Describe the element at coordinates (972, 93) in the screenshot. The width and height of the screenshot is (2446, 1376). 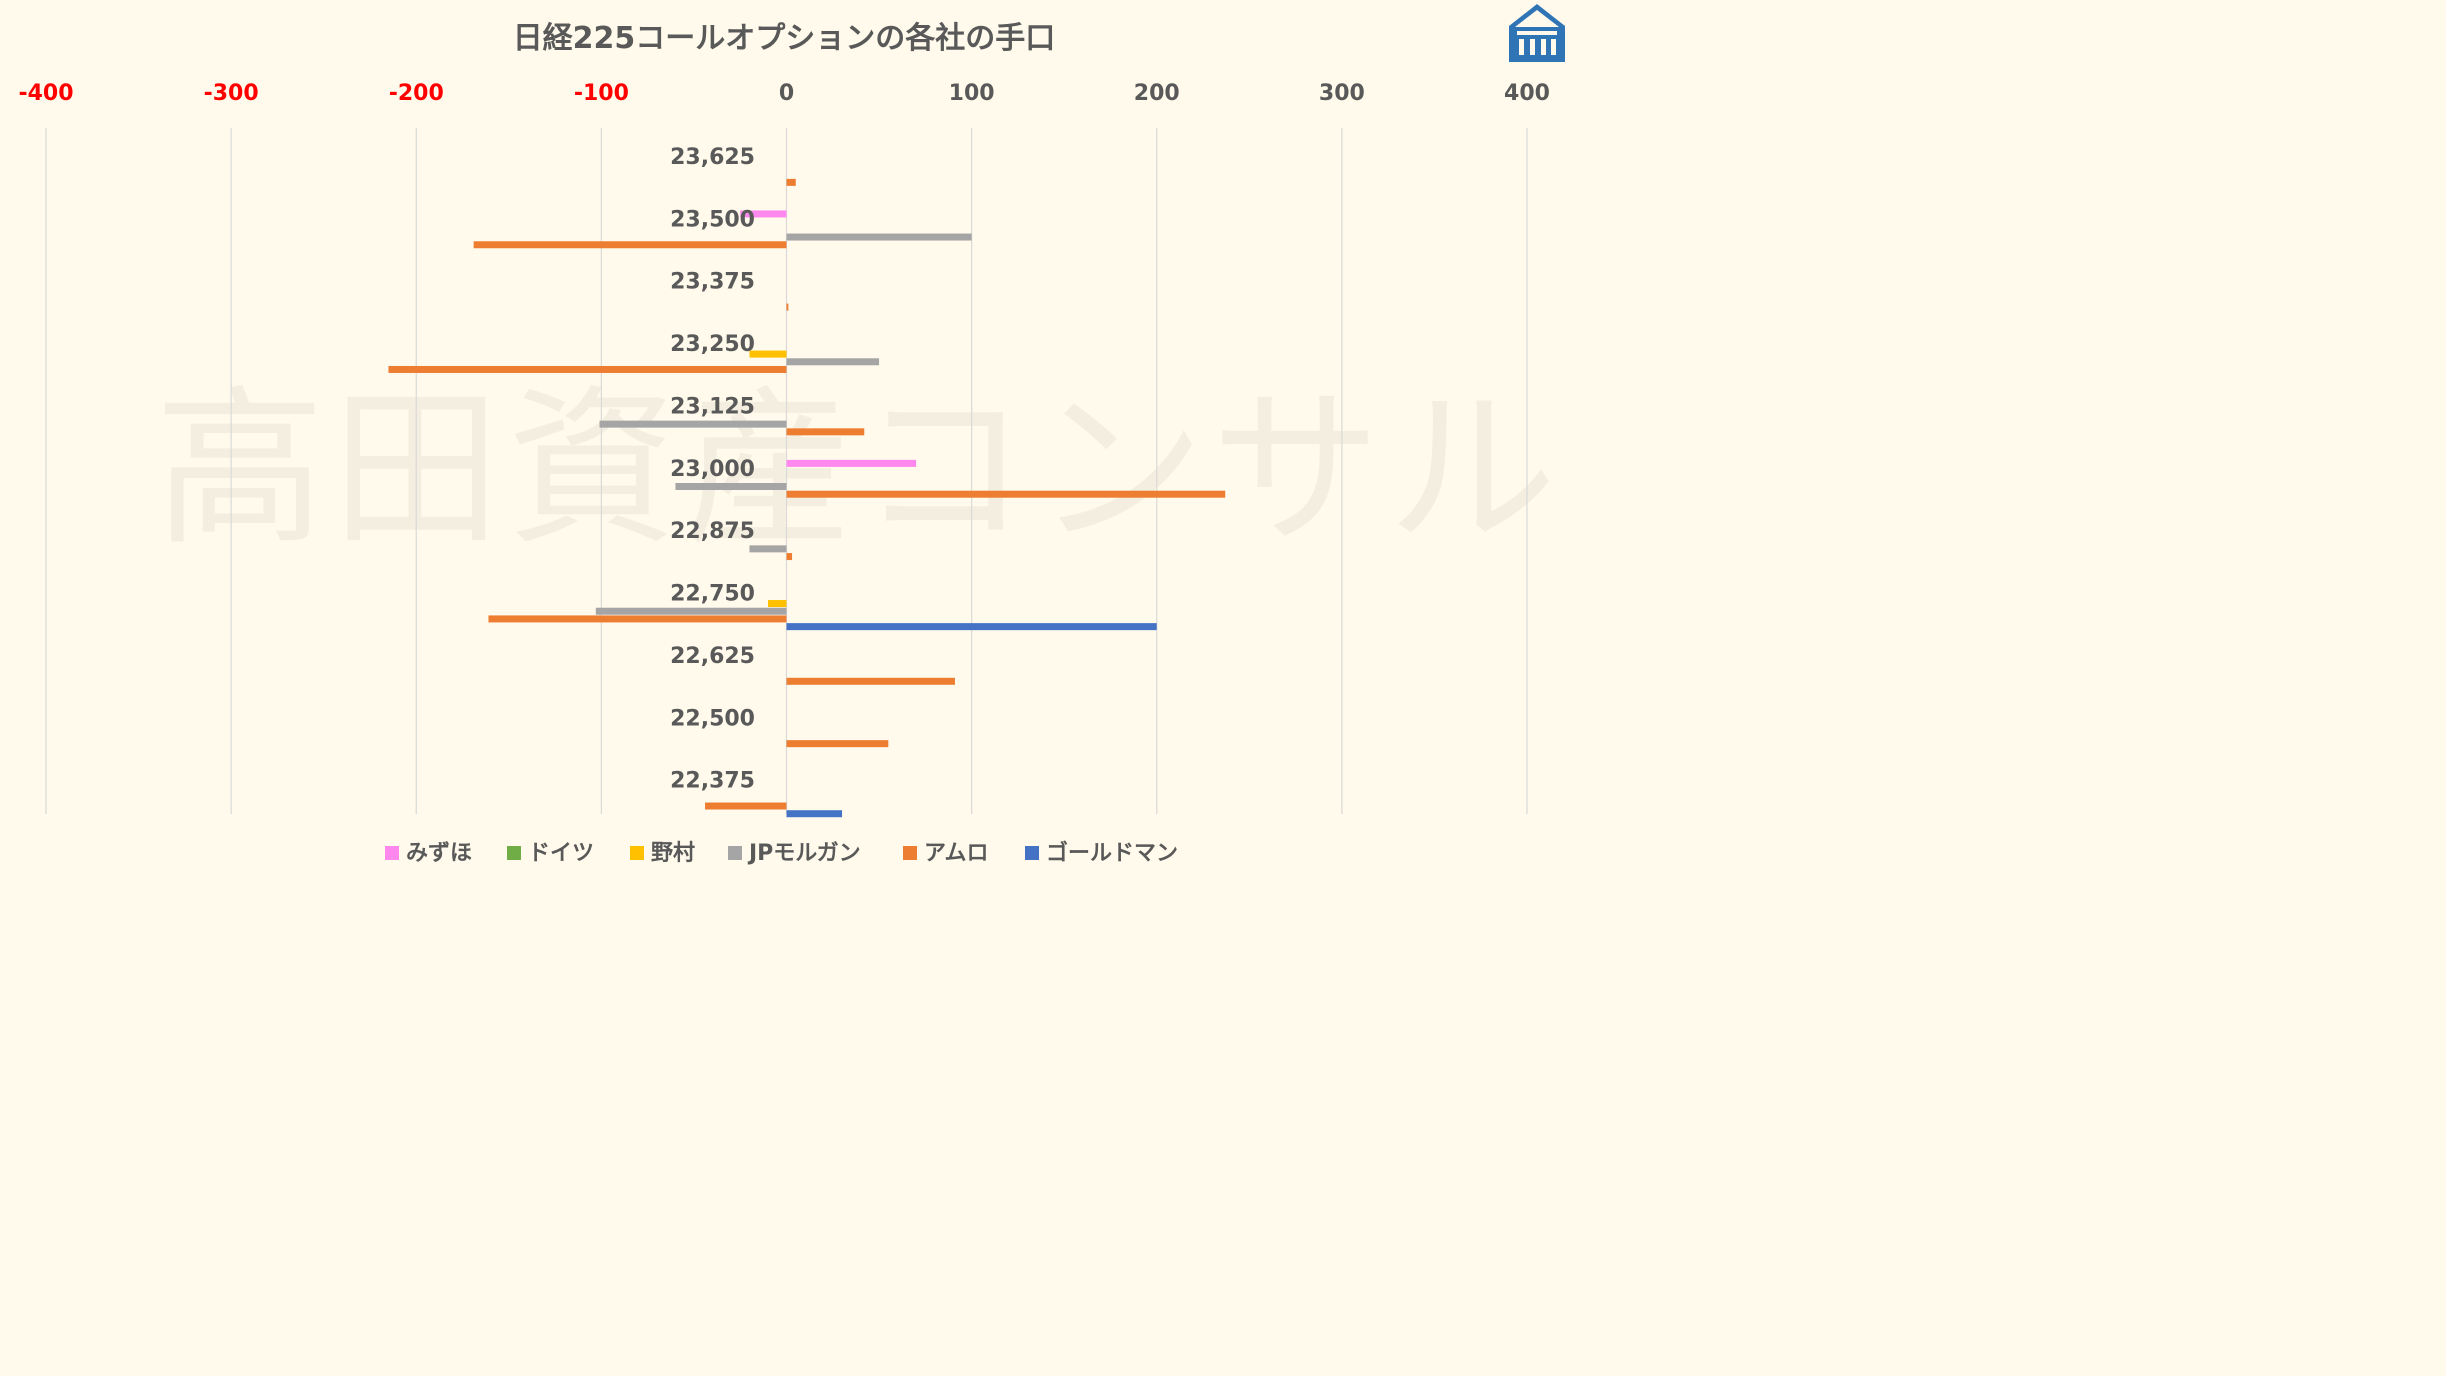
I see `x-tick-label: 100` at that location.